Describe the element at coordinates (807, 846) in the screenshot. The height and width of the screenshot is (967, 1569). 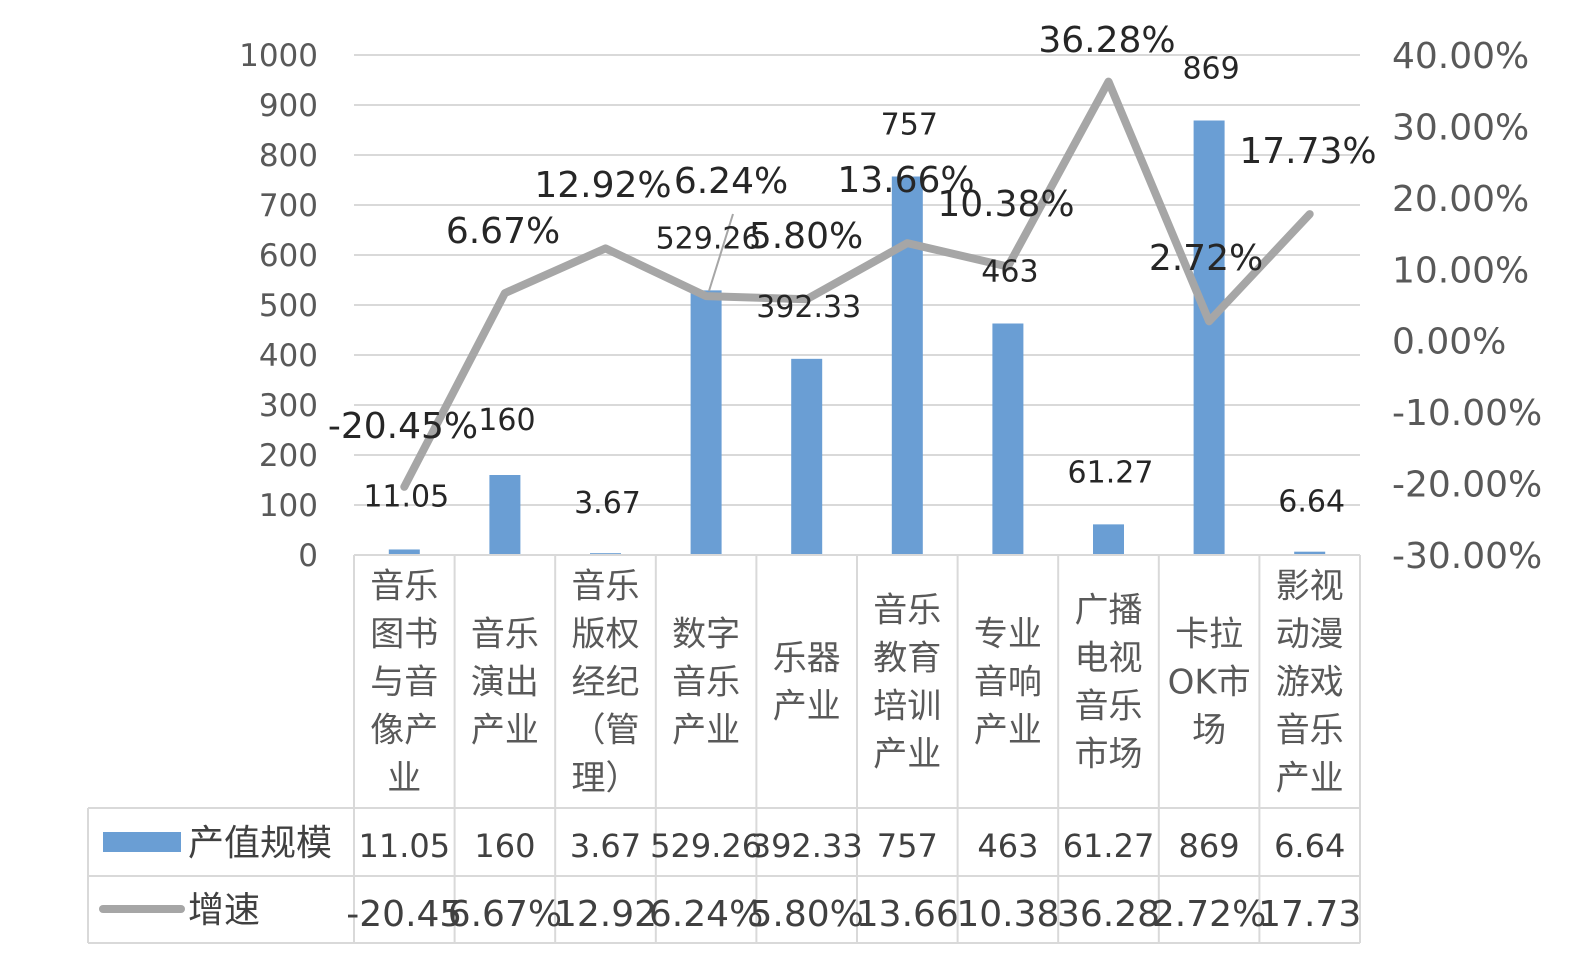
I see `table-value-cell: 392.33` at that location.